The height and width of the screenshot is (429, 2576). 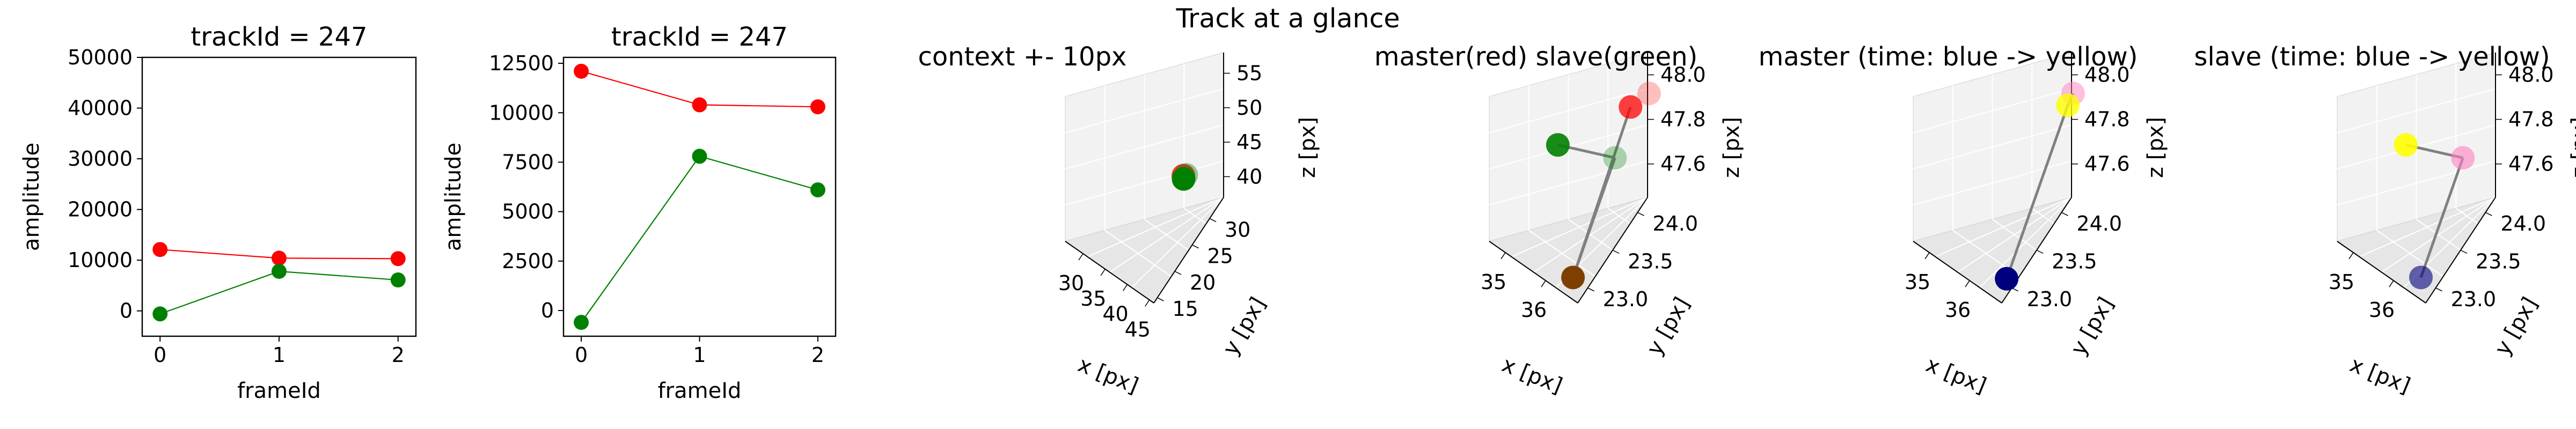 What do you see at coordinates (1244, 326) in the screenshot?
I see `chart3-ylabel: y [px]` at bounding box center [1244, 326].